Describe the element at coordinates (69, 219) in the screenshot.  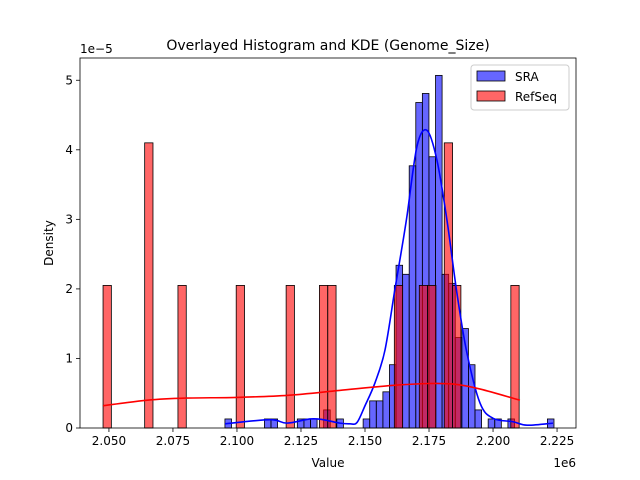
I see `y-tick-label: 3` at that location.